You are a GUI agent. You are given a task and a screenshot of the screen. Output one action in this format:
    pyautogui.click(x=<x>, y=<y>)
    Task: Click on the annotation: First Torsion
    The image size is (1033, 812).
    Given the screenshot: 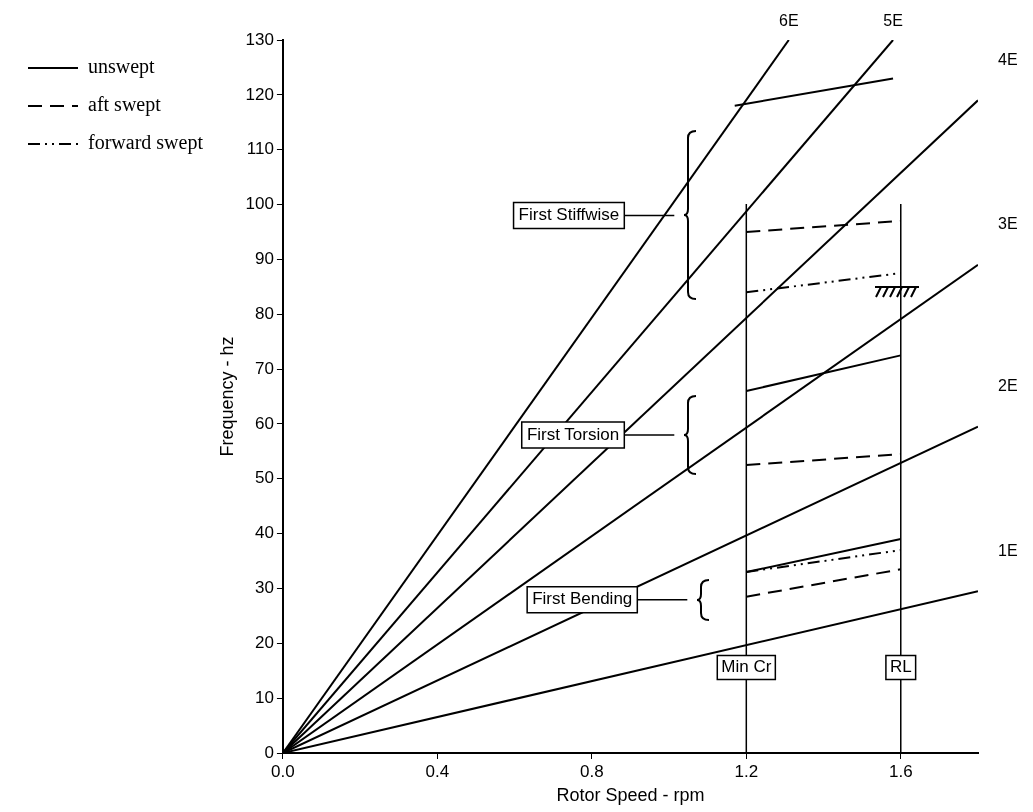 What is the action you would take?
    pyautogui.click(x=573, y=434)
    